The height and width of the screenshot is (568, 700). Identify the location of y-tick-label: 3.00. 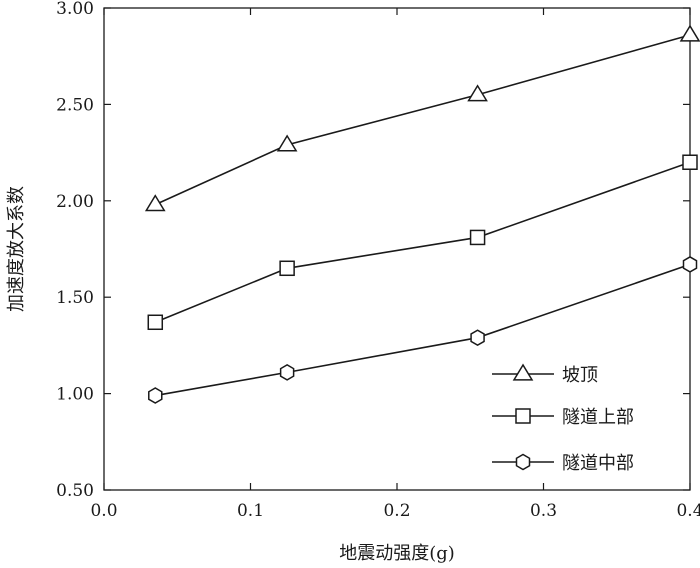
(75, 9).